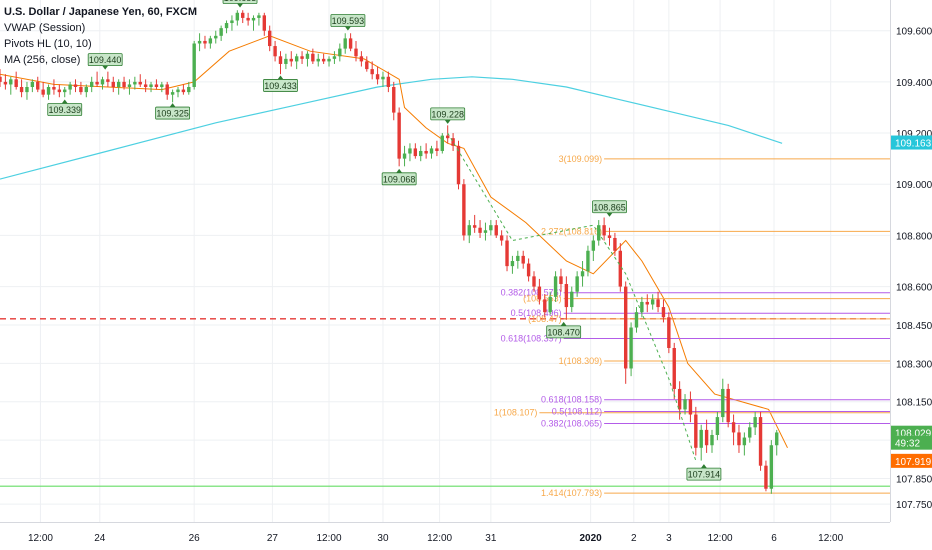 This screenshot has width=932, height=550. Describe the element at coordinates (571, 400) in the screenshot. I see `fib-level-label: 0.618(108.158)` at that location.